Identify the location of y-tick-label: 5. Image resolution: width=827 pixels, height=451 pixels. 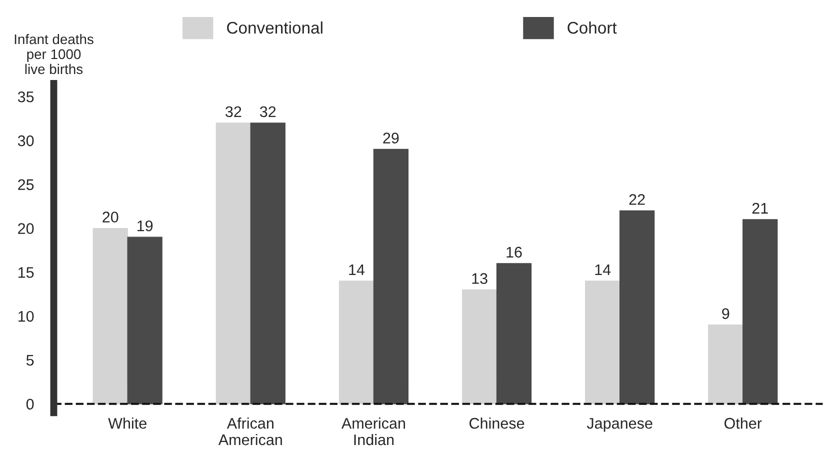
(30, 360).